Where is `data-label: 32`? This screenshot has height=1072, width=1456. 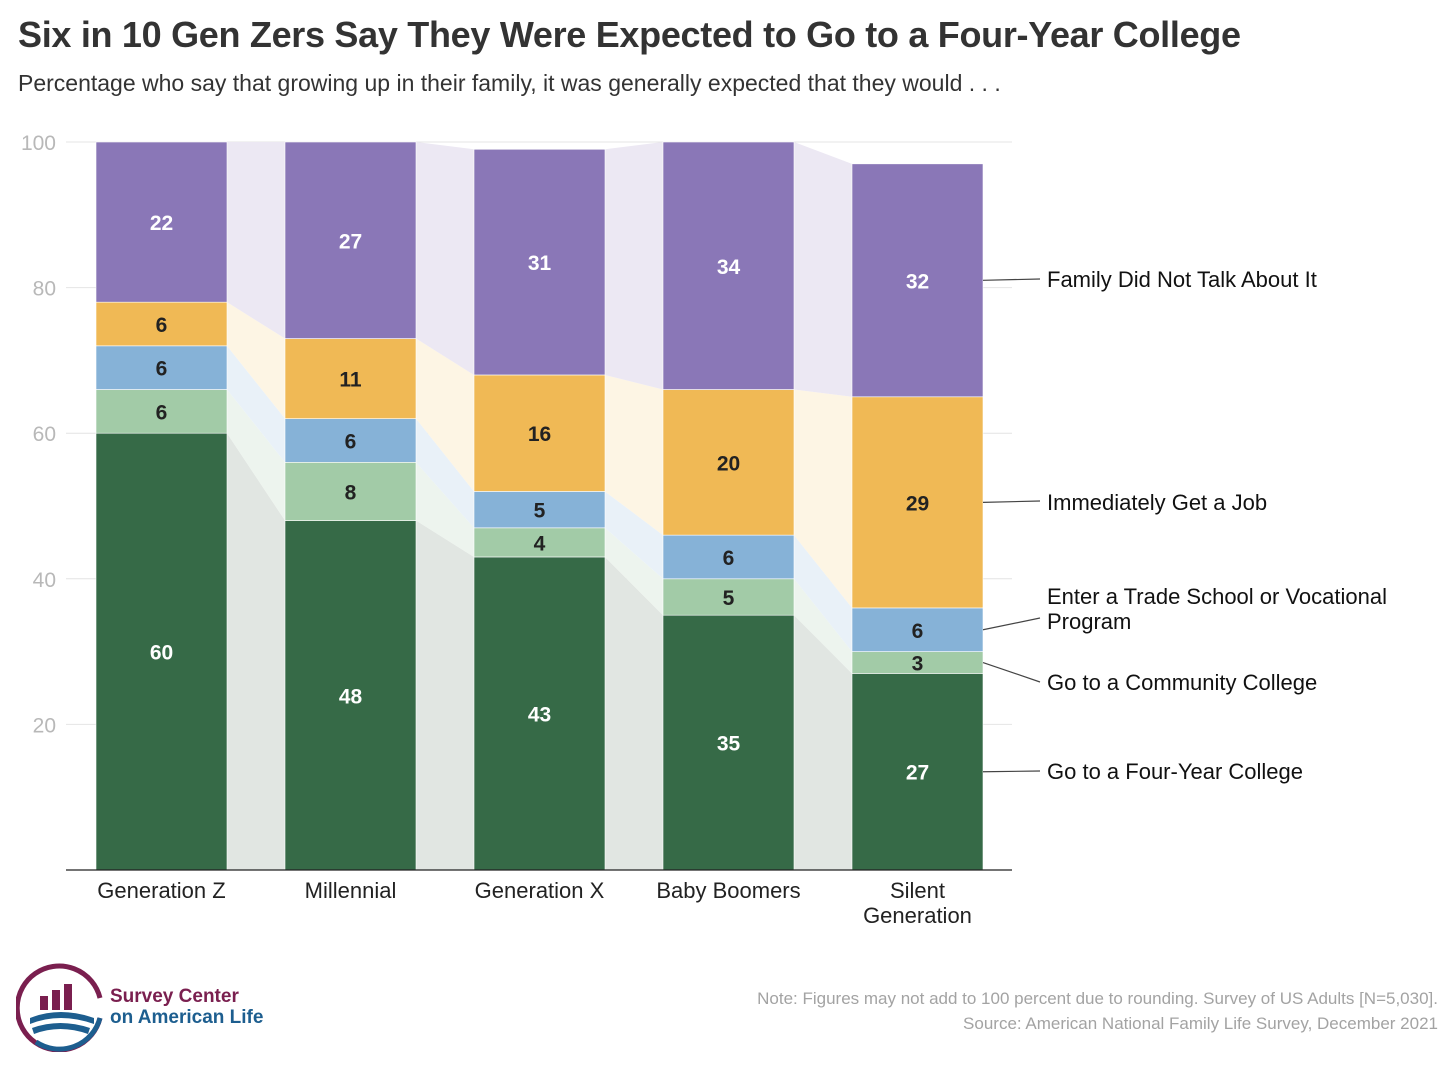
data-label: 32 is located at coordinates (917, 281).